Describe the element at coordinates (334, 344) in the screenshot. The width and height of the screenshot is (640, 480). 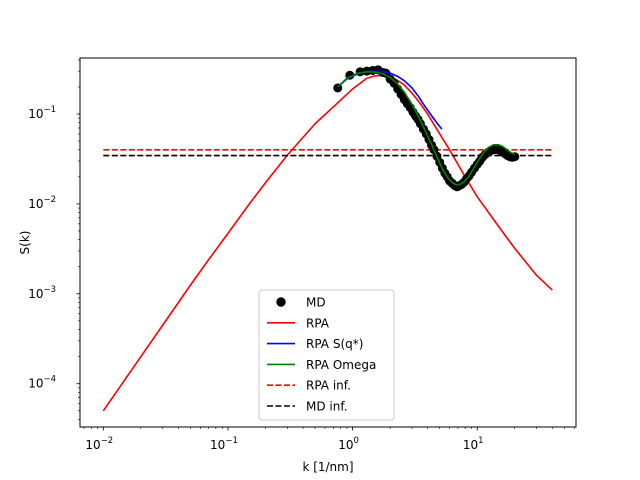
I see `legend-label: RPA S(q*)` at that location.